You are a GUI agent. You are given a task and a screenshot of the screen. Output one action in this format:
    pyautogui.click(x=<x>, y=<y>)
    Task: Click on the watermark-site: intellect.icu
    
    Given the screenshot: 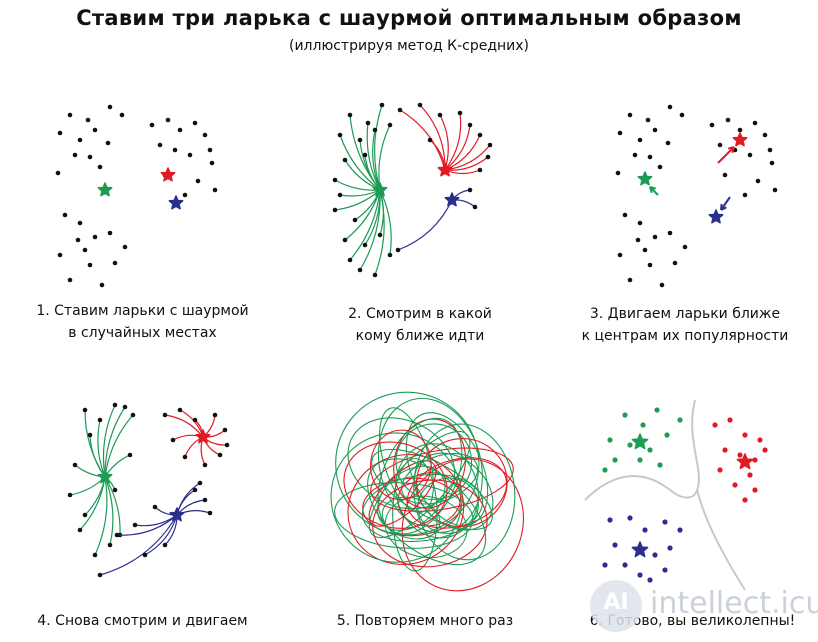 What is the action you would take?
    pyautogui.click(x=734, y=603)
    